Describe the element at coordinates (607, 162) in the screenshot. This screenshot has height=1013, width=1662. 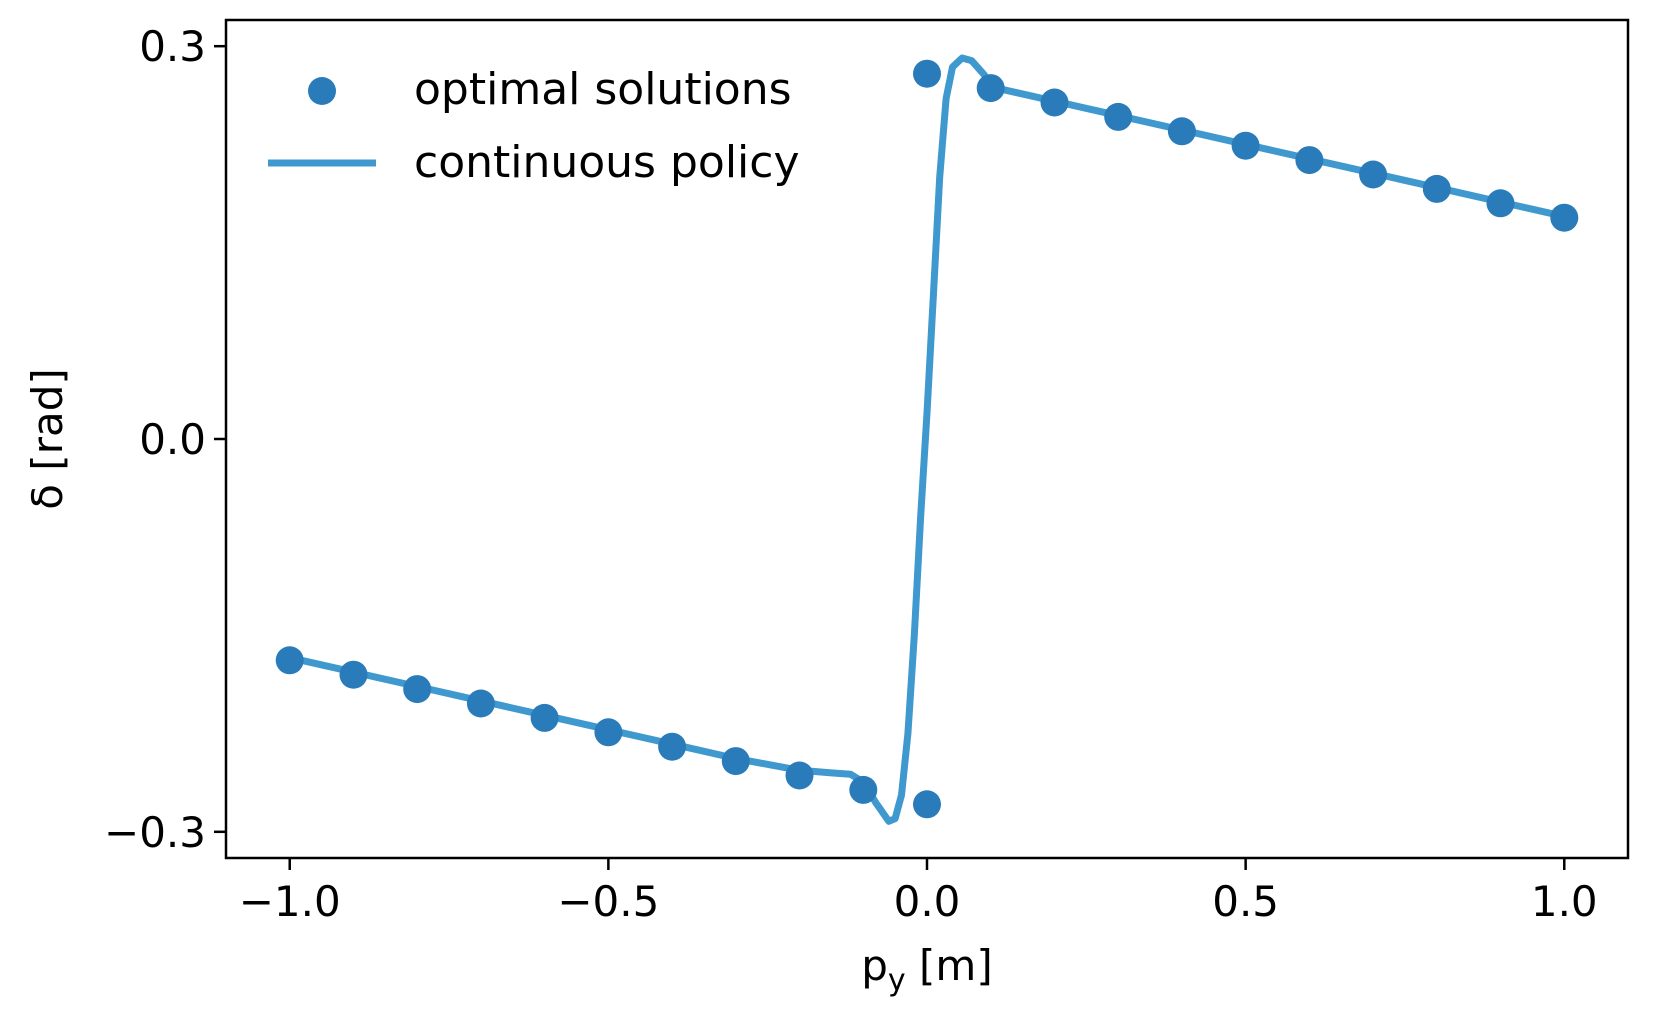
I see `legend-label-continuous-policy: continuous policy` at that location.